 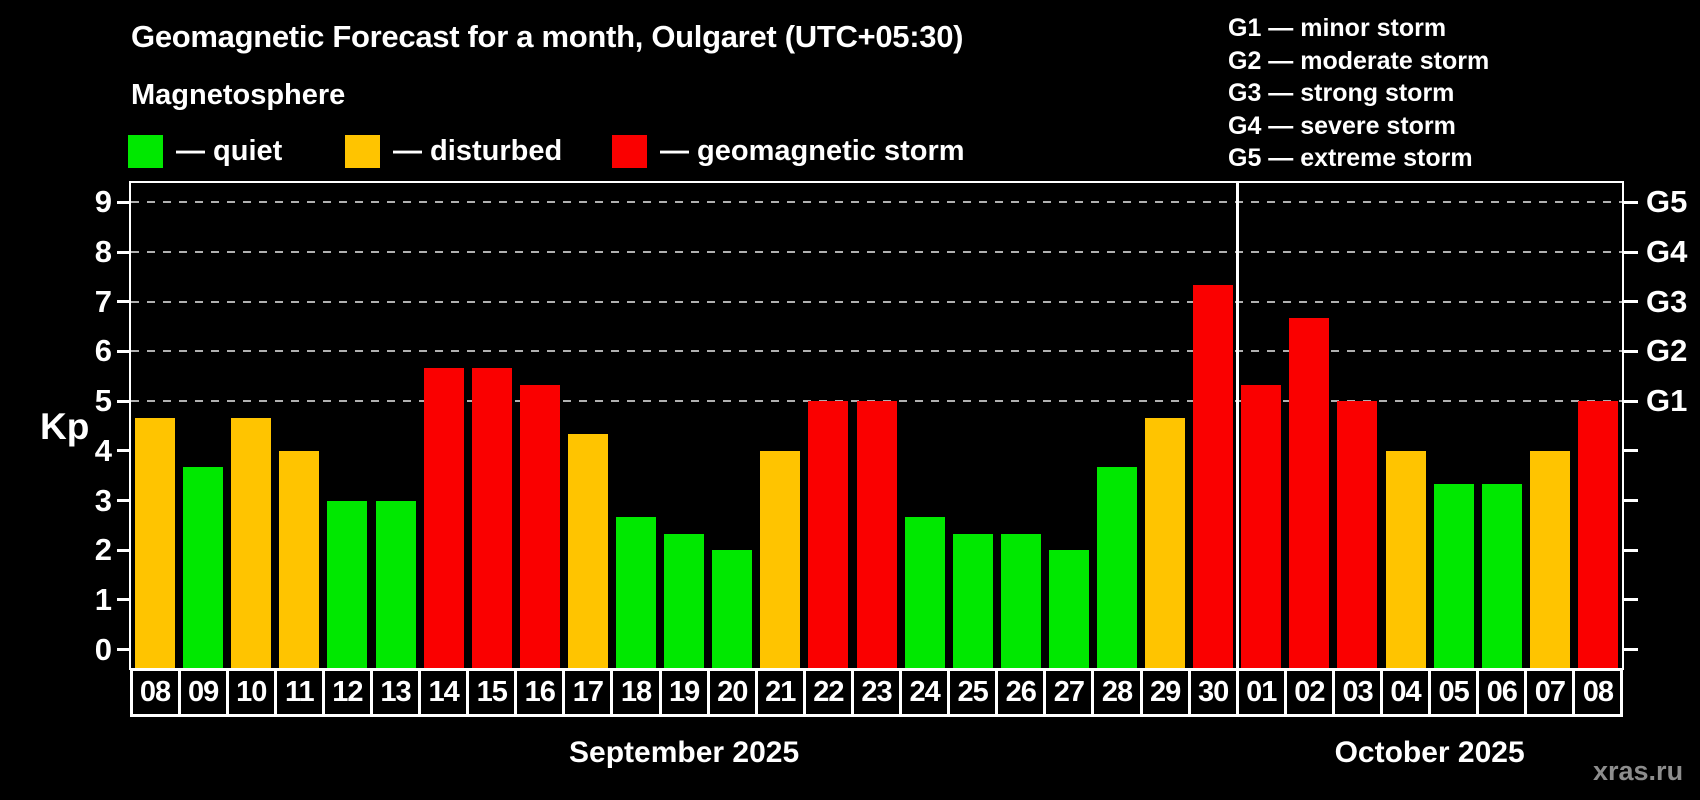 I want to click on gridline-kp5, so click(x=876, y=401).